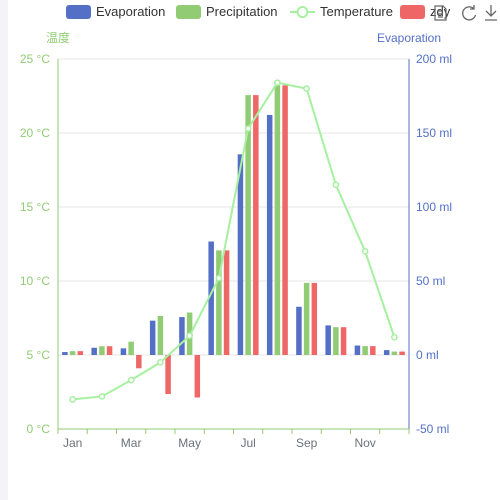 The image size is (500, 500). What do you see at coordinates (242, 11) in the screenshot?
I see `legend-label: Precipitation` at bounding box center [242, 11].